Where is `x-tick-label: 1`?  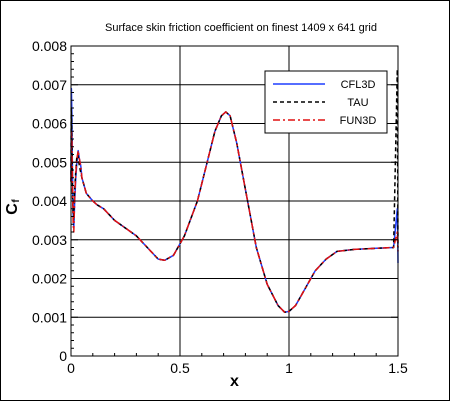
x-tick-label: 1 is located at coordinates (289, 368).